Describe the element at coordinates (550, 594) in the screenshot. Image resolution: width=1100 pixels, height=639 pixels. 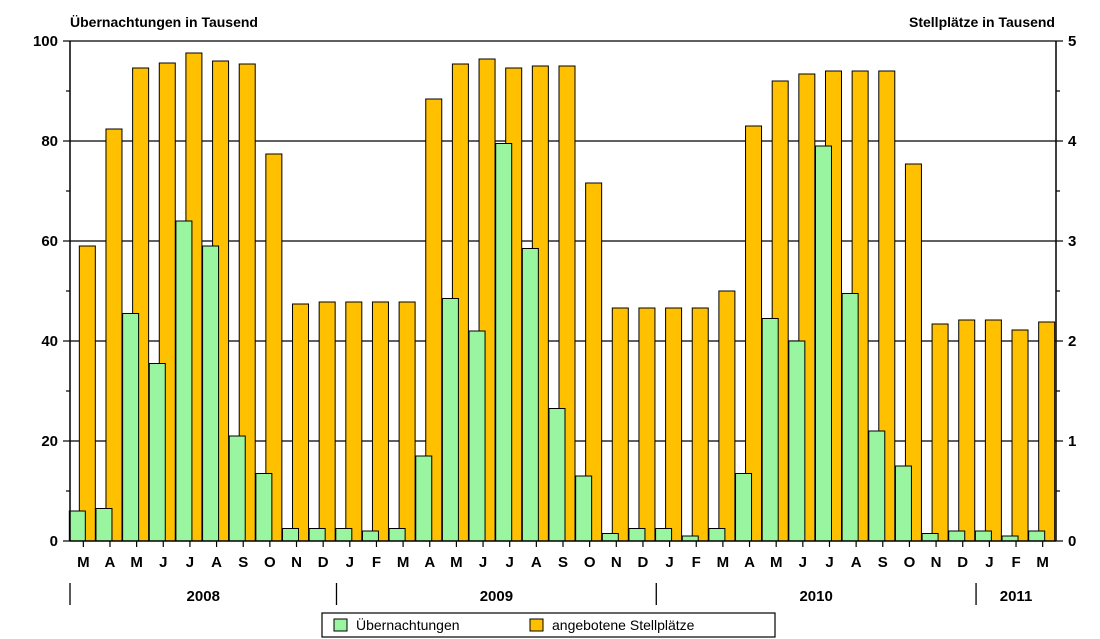
I see `year-labels: 2008 2009 2010 2011` at that location.